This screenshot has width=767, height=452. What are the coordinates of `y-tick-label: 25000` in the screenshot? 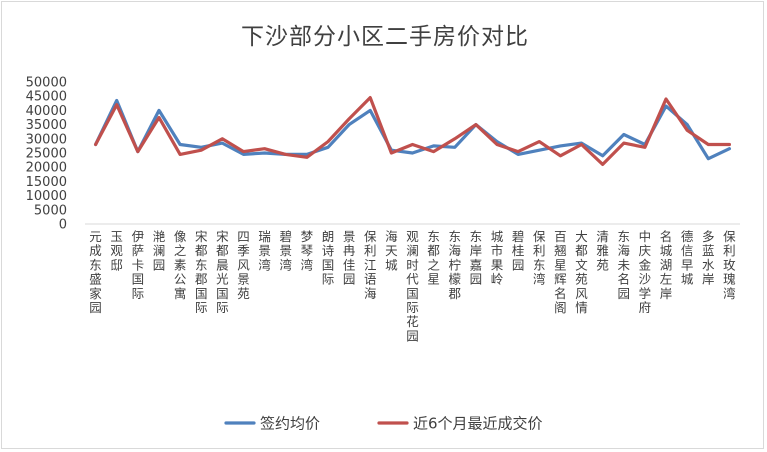 It's located at (46, 154).